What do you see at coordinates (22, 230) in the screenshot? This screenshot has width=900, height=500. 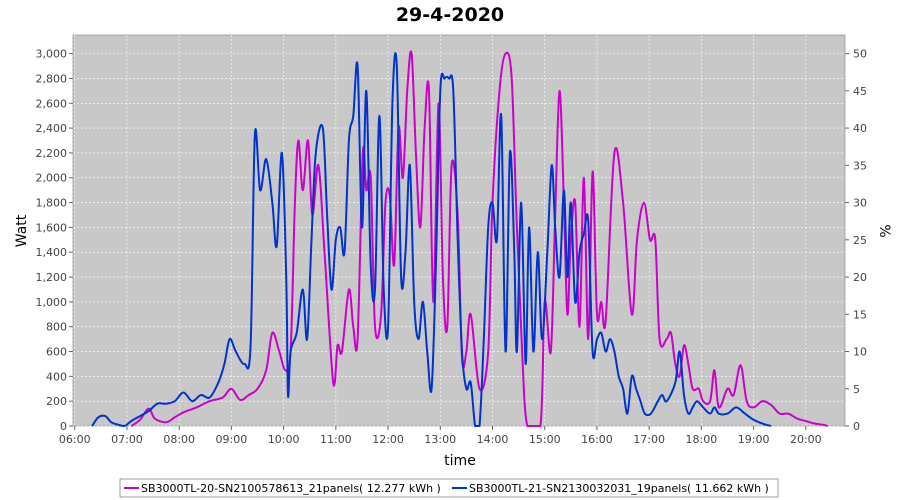 I see `y-axis-label: Watt` at bounding box center [22, 230].